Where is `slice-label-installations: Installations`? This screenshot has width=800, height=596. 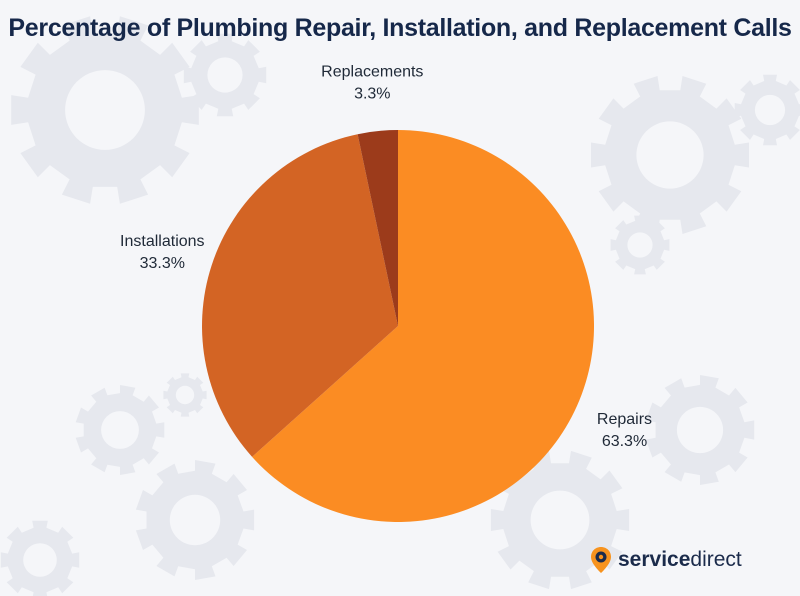
slice-label-installations: Installations is located at coordinates (162, 241).